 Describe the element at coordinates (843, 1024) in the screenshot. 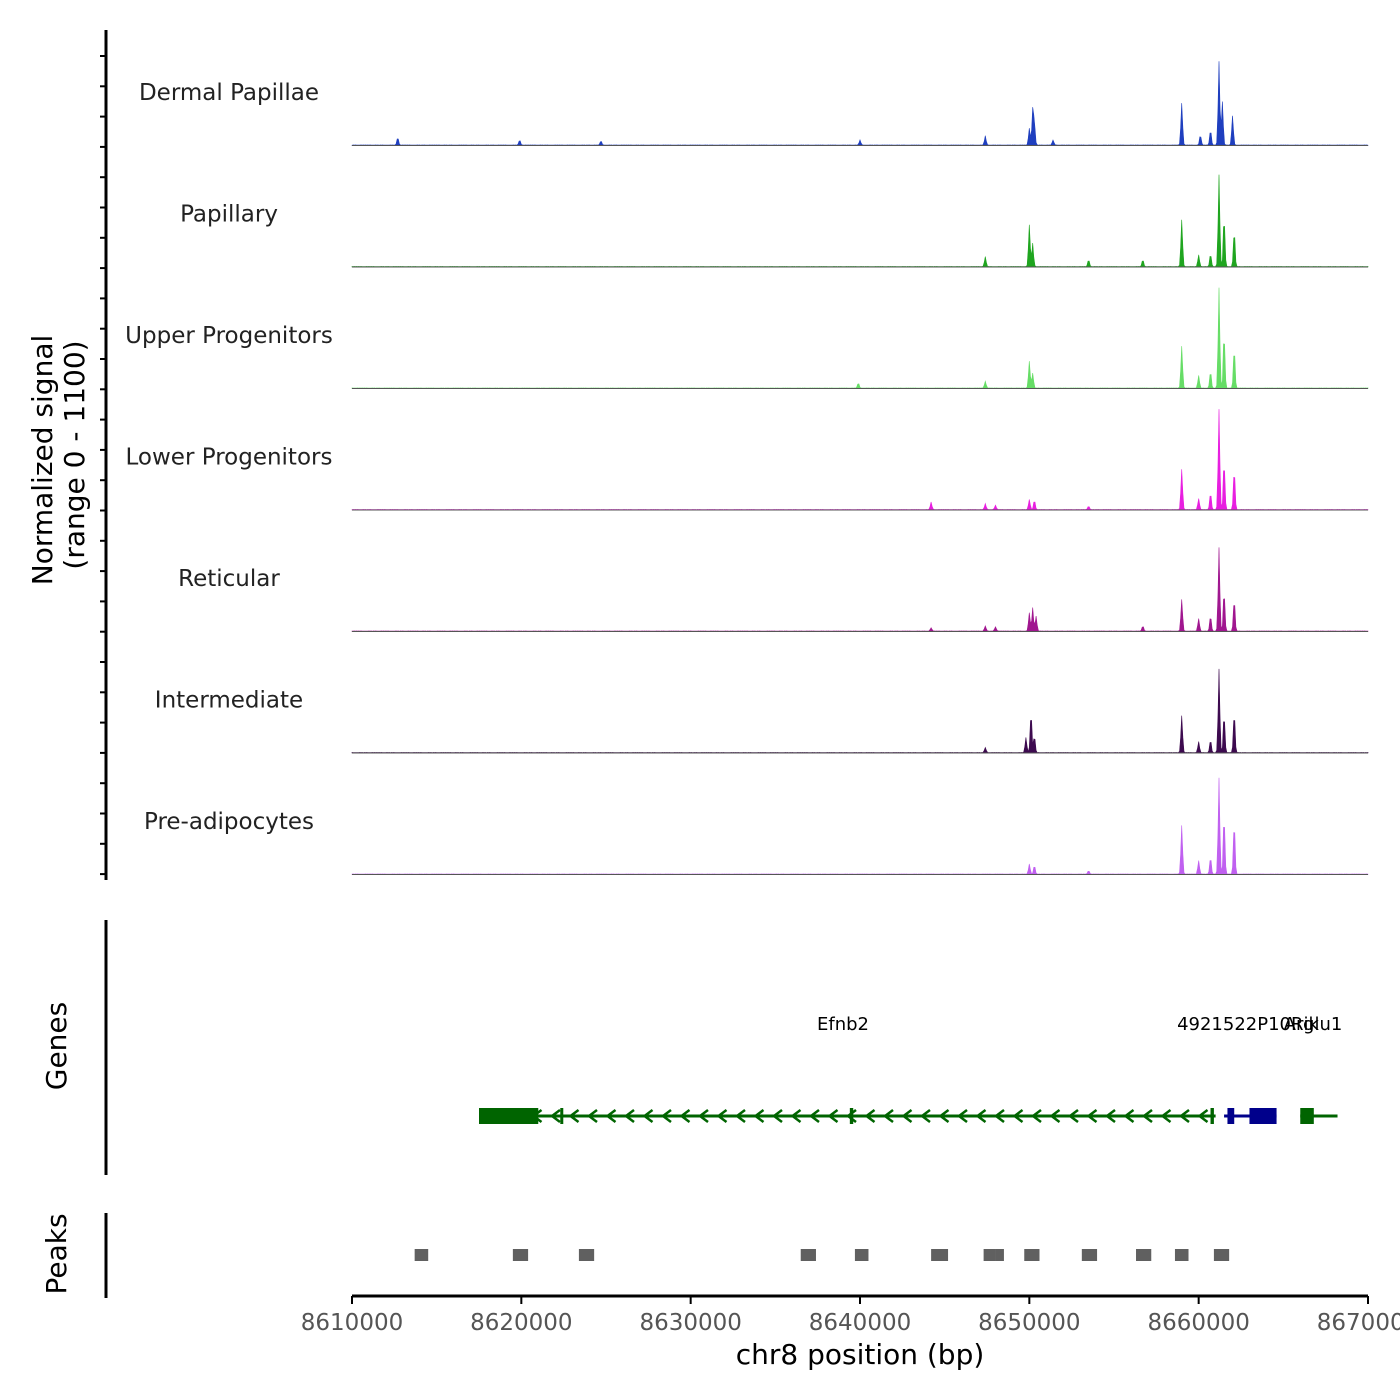

I see `gene-label: Efnb2` at that location.